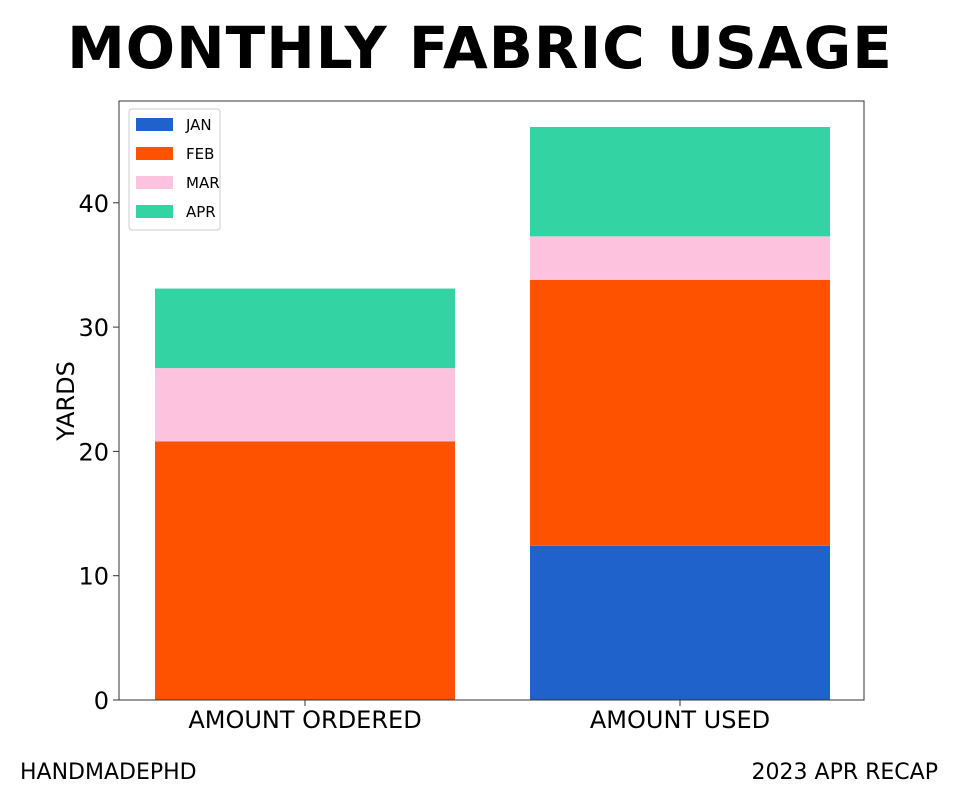 This screenshot has width=960, height=800. I want to click on legend-label-mar: MAR, so click(203, 183).